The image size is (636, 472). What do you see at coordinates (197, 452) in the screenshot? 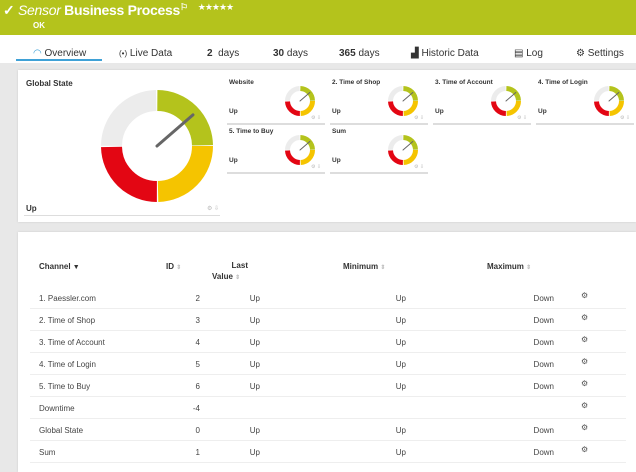
I see `cell-id: 1` at bounding box center [197, 452].